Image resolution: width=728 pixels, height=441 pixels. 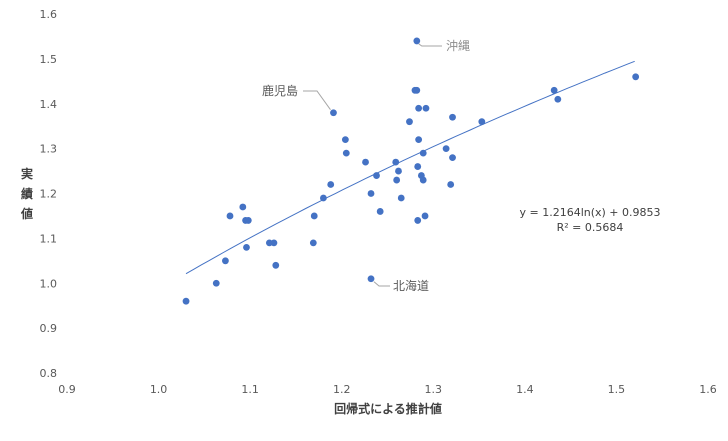 What do you see at coordinates (159, 389) in the screenshot?
I see `x-tick-label: 1.0` at bounding box center [159, 389].